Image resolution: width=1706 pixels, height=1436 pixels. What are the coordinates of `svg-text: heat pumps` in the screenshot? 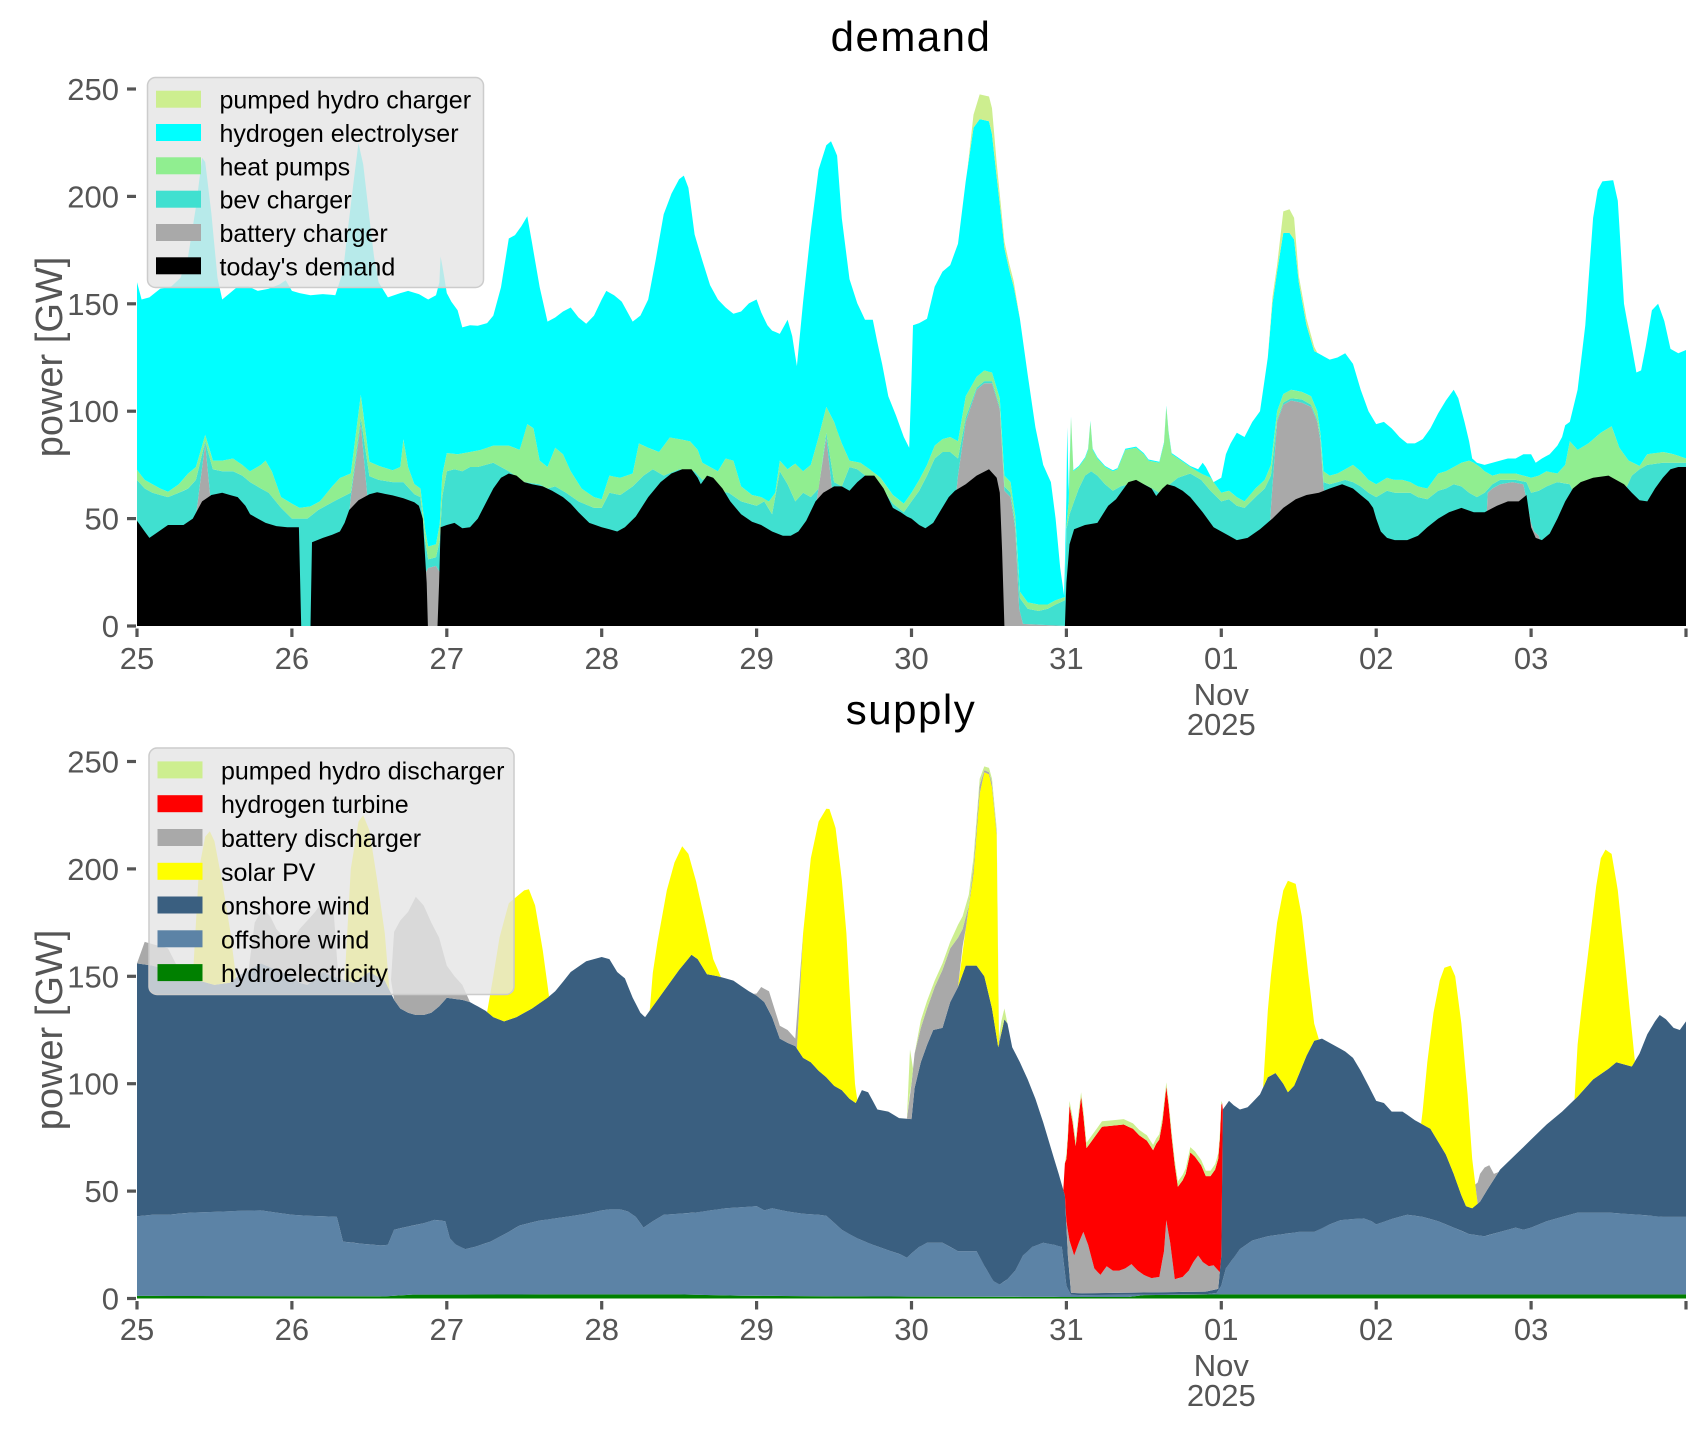 It's located at (285, 167).